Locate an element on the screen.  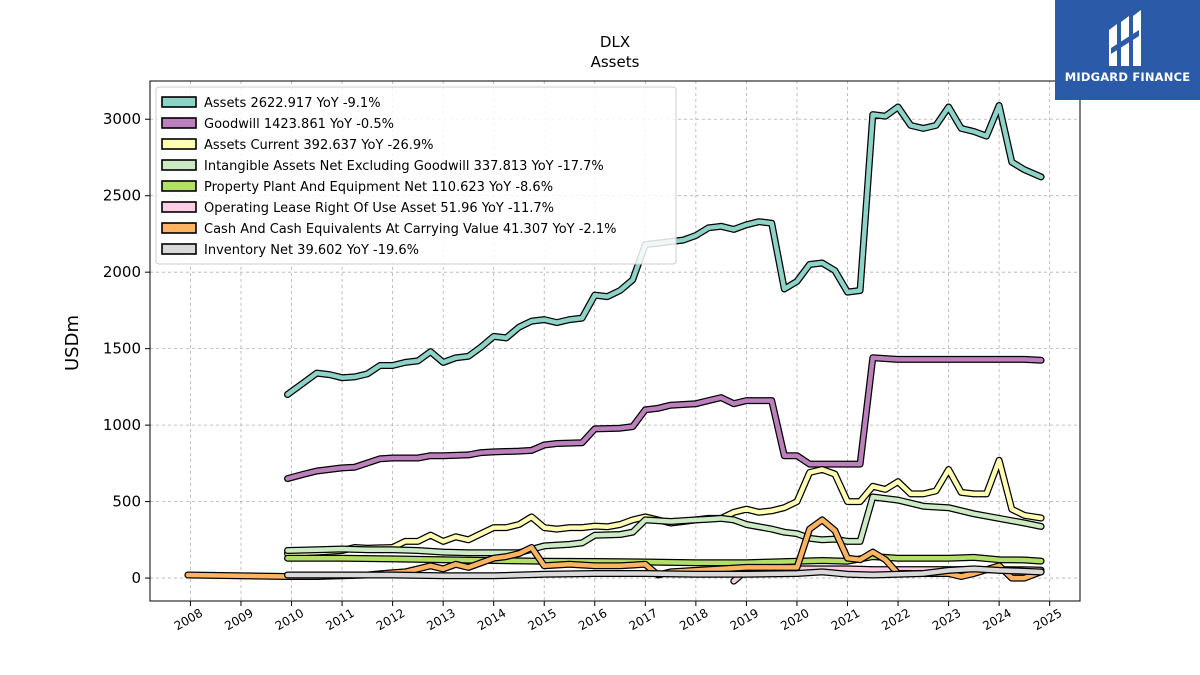
series-line-inventory-net is located at coordinates (664, 572).